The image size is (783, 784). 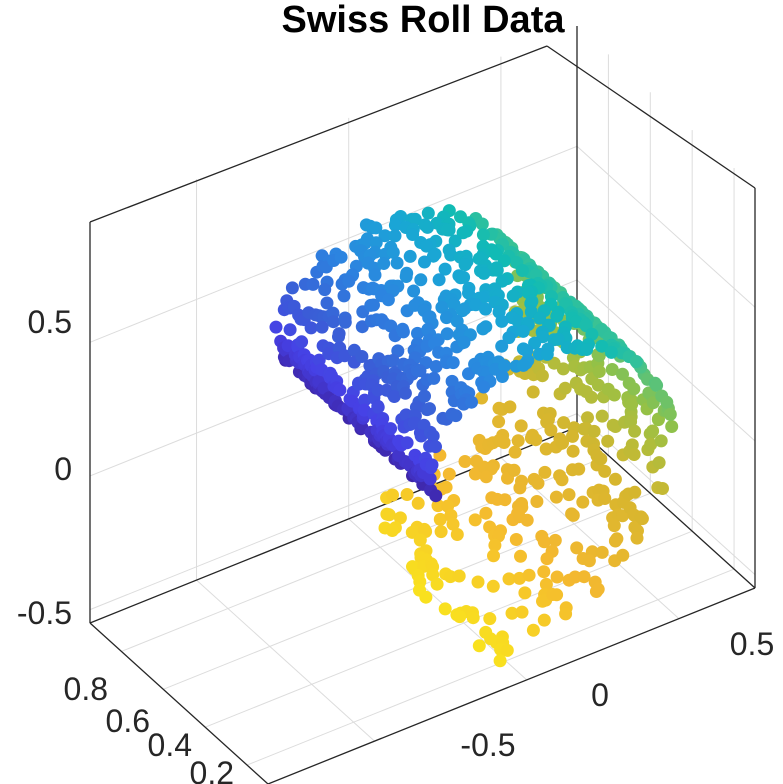 What do you see at coordinates (86, 689) in the screenshot?
I see `y-tick-label: 0.8` at bounding box center [86, 689].